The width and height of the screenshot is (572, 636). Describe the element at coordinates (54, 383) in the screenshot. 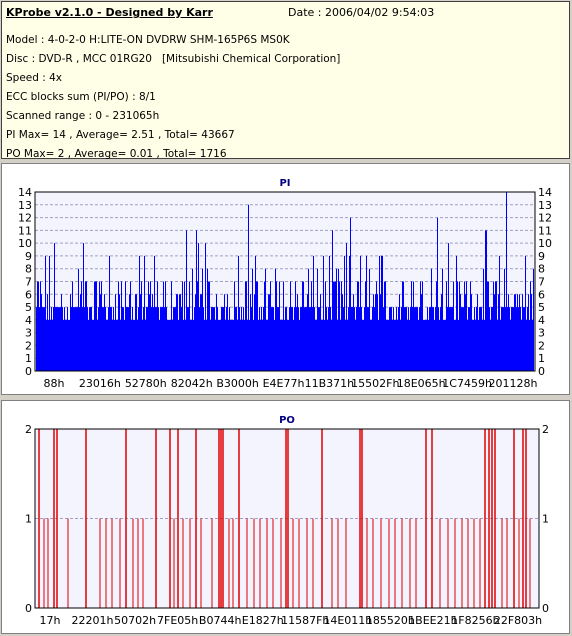

I see `x-tick-label: 88h` at that location.